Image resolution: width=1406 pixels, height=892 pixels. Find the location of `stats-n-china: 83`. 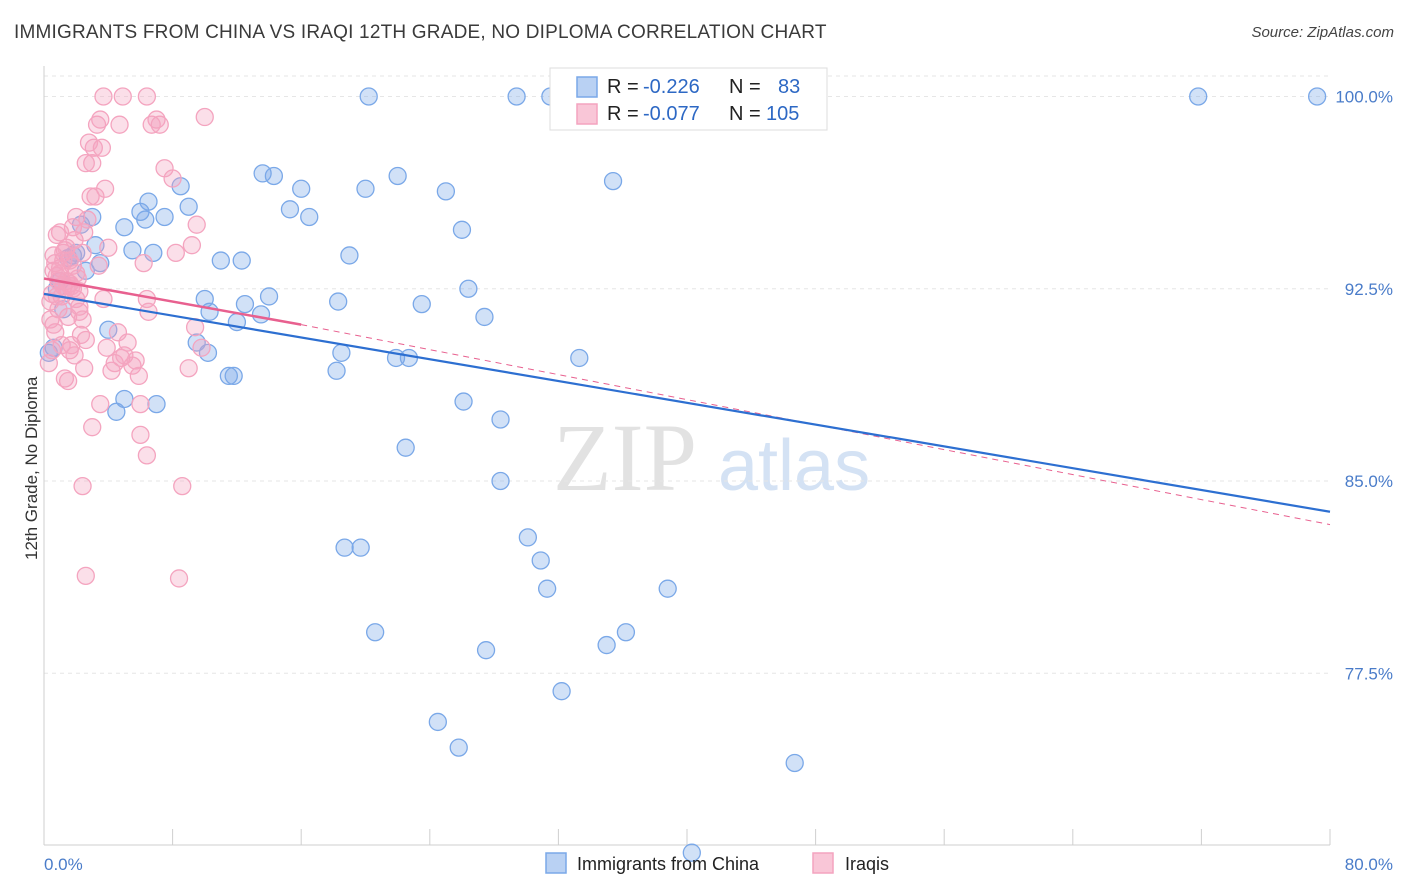

stats-n-china: 83 is located at coordinates (789, 87).